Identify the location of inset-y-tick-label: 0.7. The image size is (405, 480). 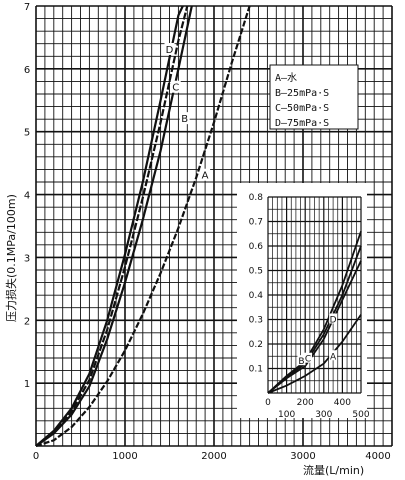
(256, 223).